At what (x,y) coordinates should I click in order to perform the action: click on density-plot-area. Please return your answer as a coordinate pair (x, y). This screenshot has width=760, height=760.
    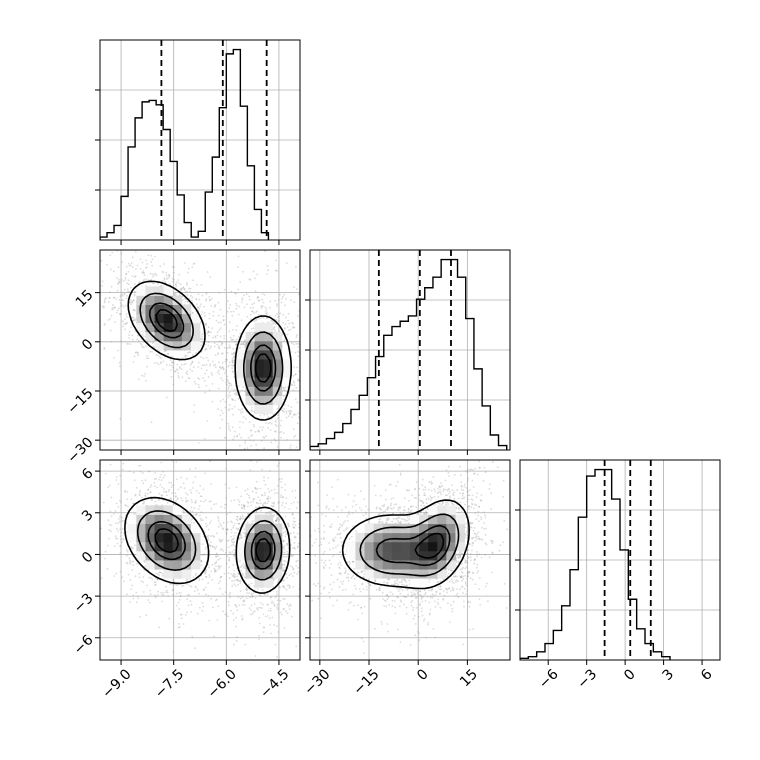
    Looking at the image, I should click on (200, 559).